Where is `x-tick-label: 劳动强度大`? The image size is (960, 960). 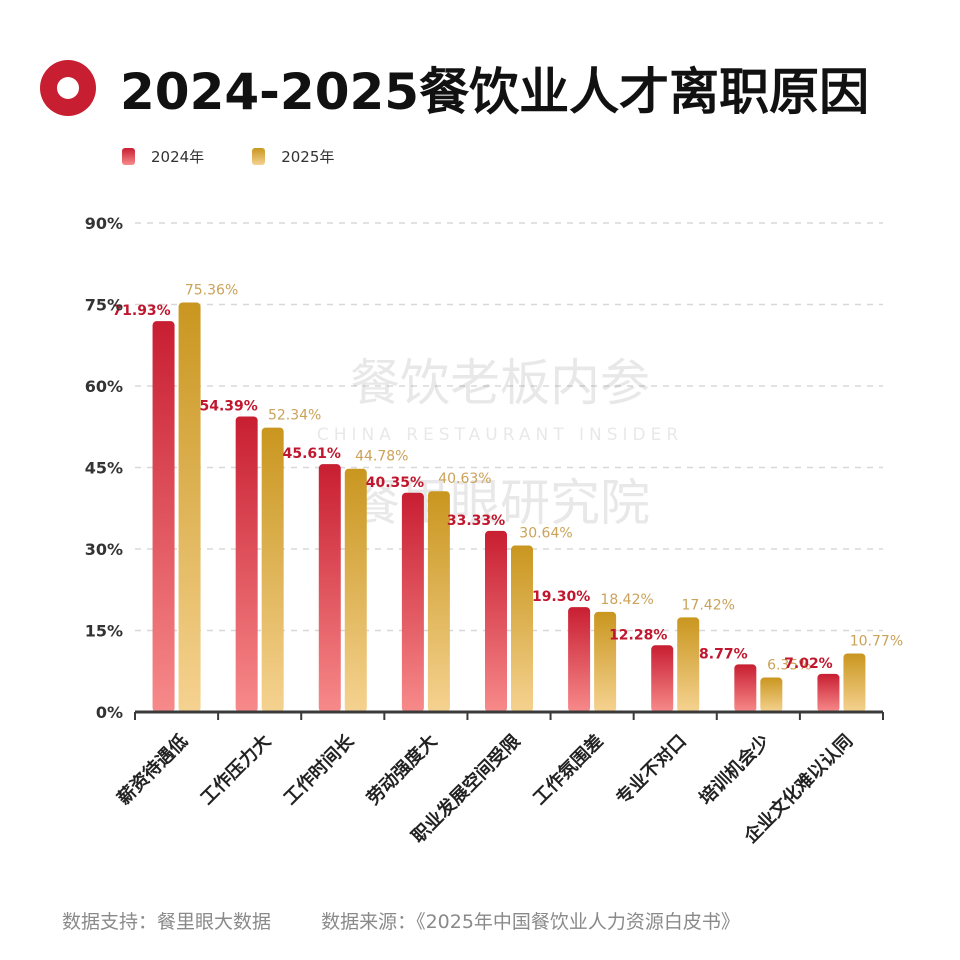 x-tick-label: 劳动强度大 is located at coordinates (401, 769).